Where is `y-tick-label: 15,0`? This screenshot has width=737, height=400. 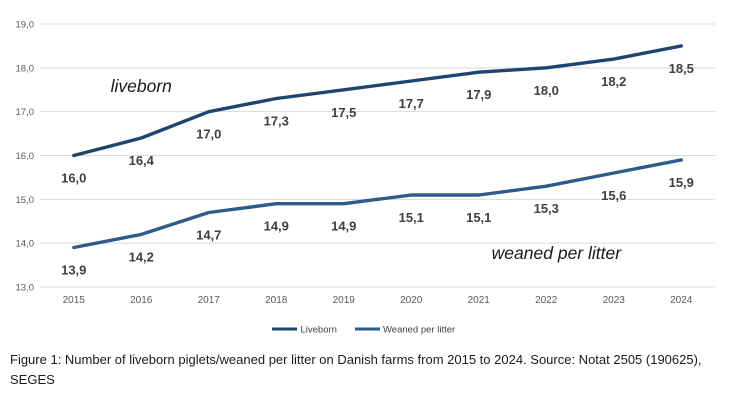
y-tick-label: 15,0 is located at coordinates (25, 200).